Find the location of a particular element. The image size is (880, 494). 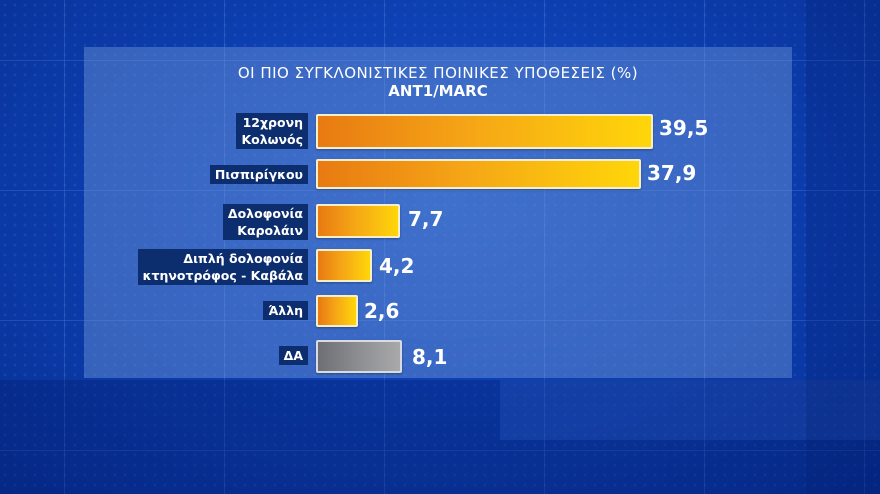

label-line: Πισπιρίγκου is located at coordinates (258, 174).